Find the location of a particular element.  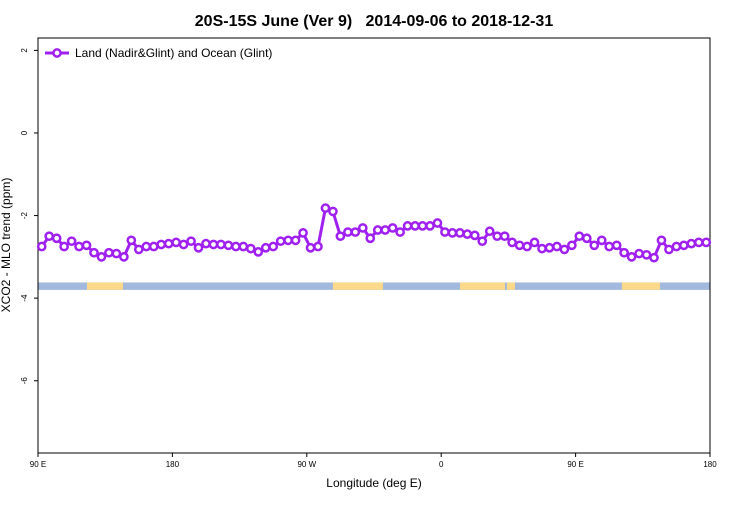

legend-label: Land (Nadir&Glint) and Ocean (Glint) is located at coordinates (173, 53).